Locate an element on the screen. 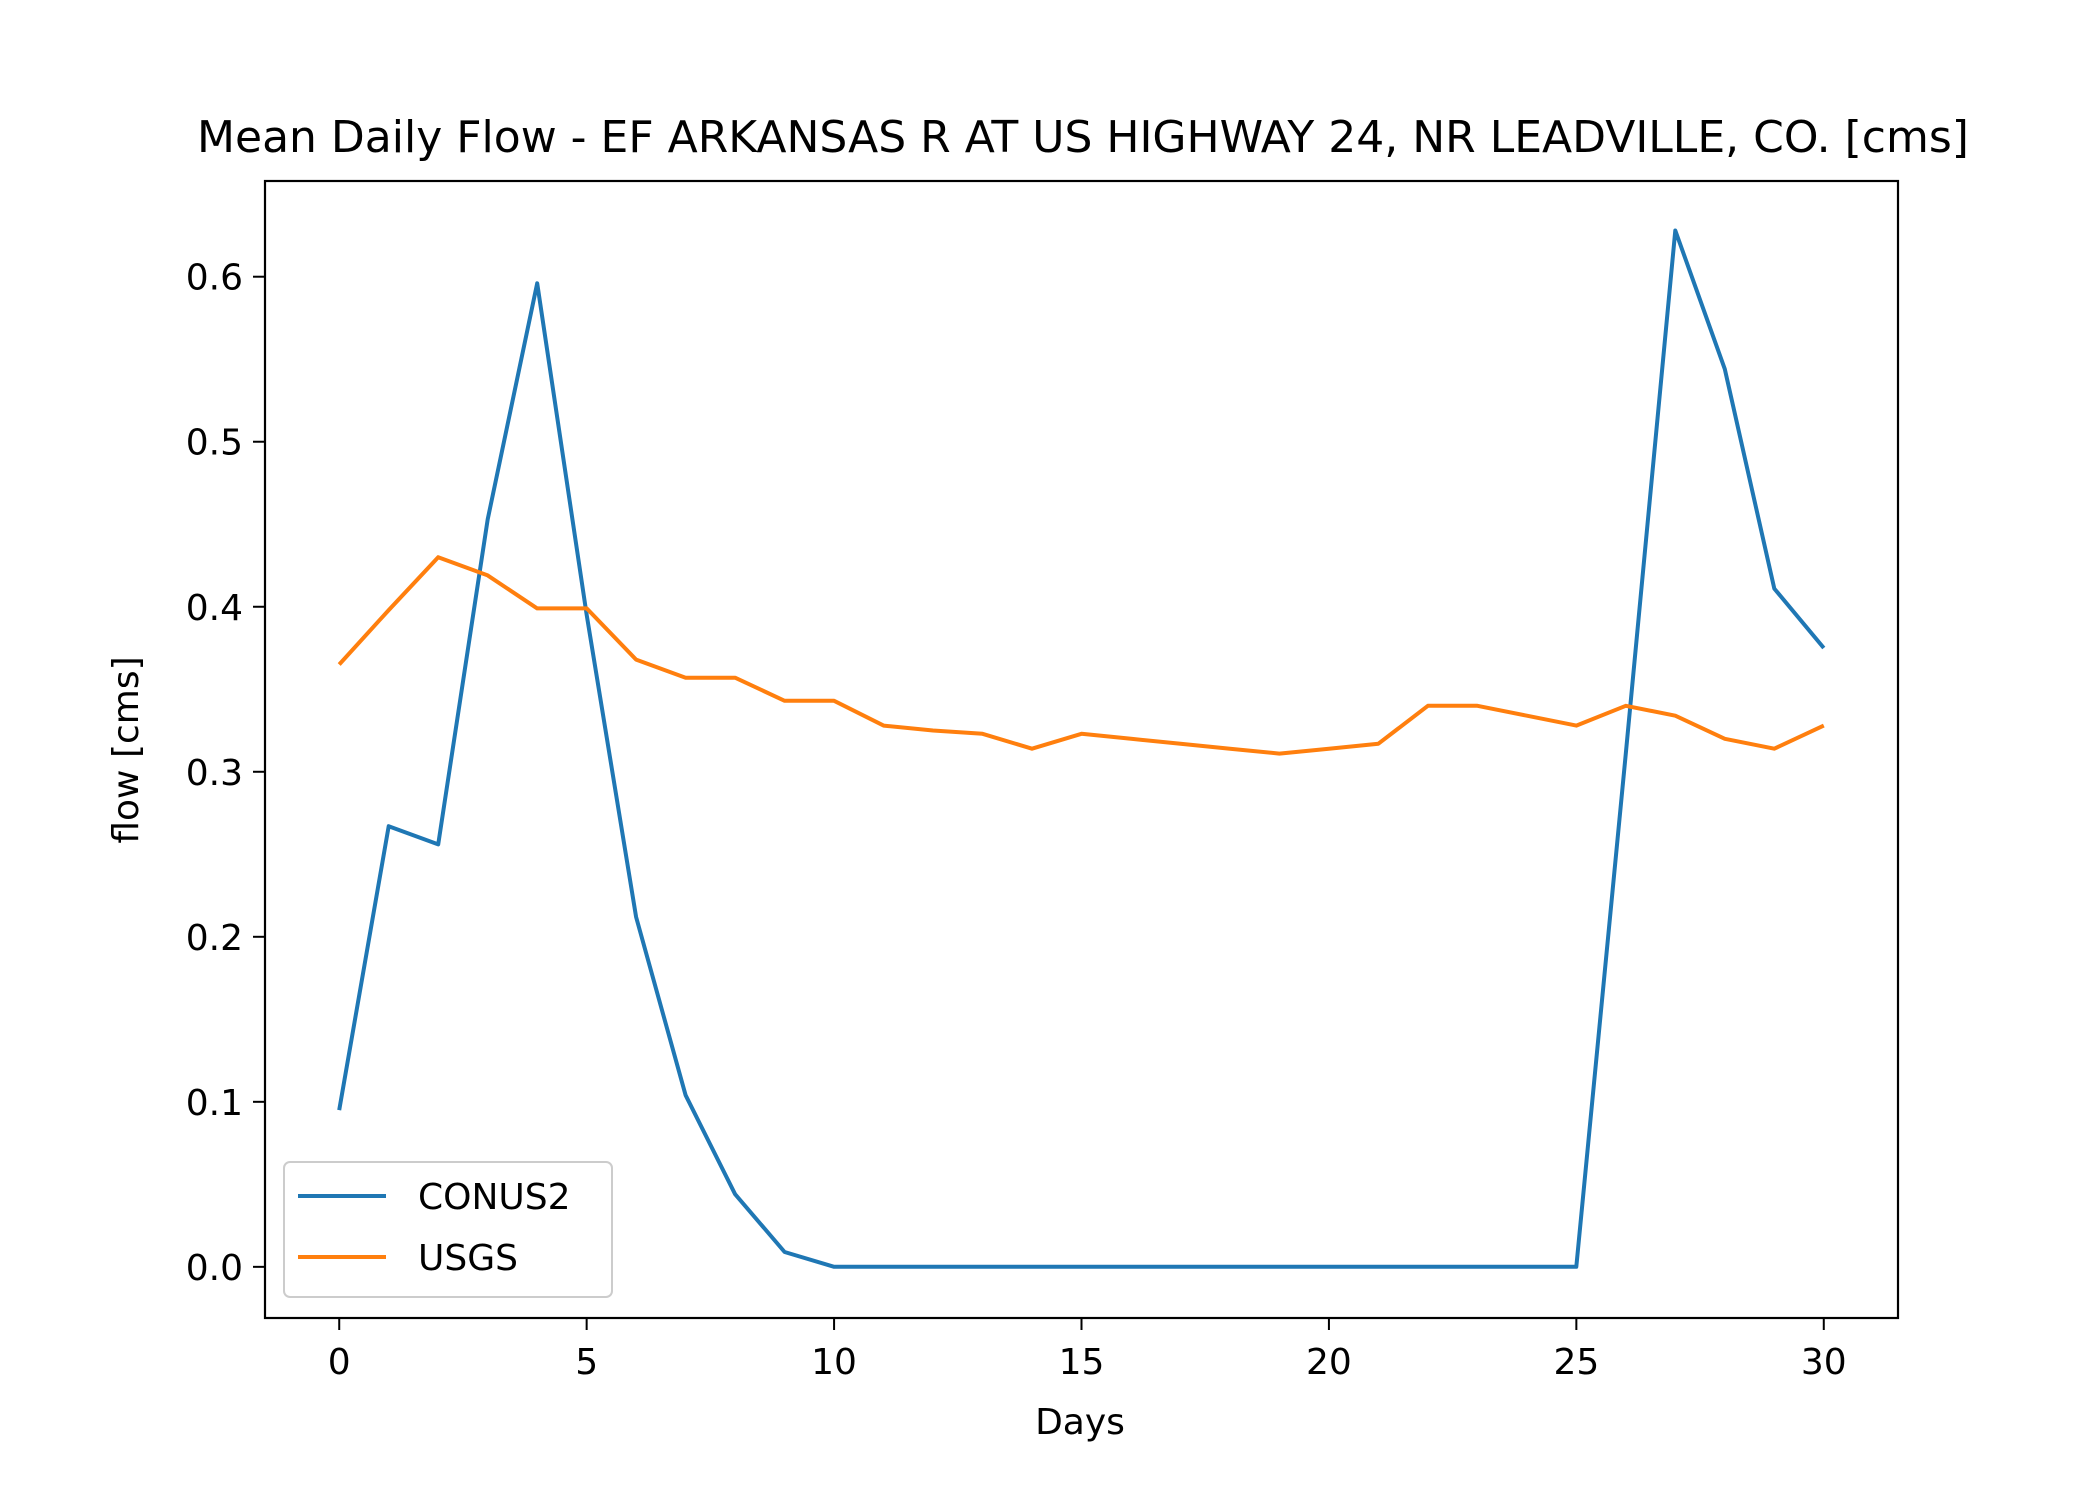 The image size is (2100, 1500). y-tick-label: 0.2 is located at coordinates (214, 938).